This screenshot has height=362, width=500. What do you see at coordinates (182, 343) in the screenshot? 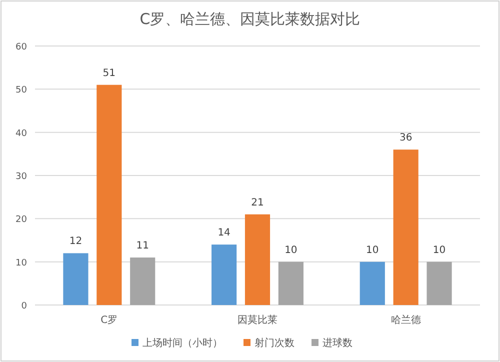
I see `legend-label: 上场时间（小时）` at bounding box center [182, 343].